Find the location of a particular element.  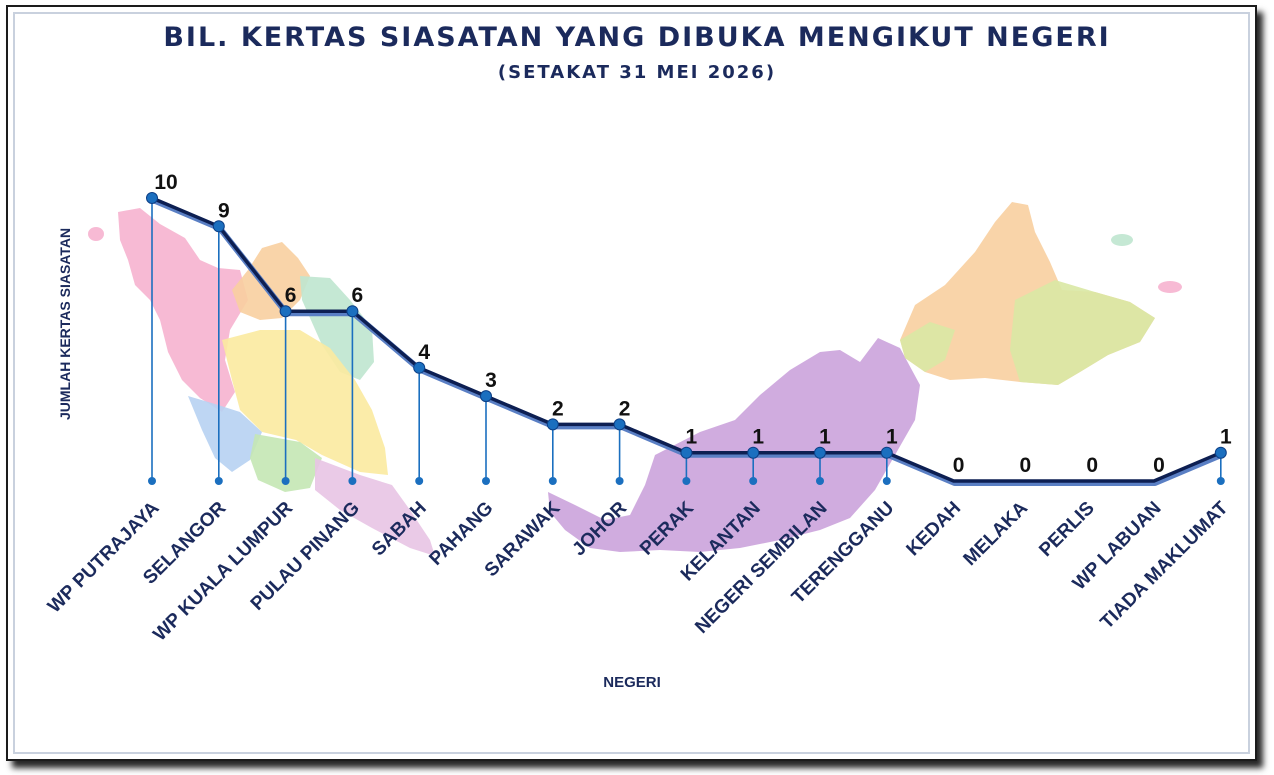

data-label: 10 is located at coordinates (165, 182).